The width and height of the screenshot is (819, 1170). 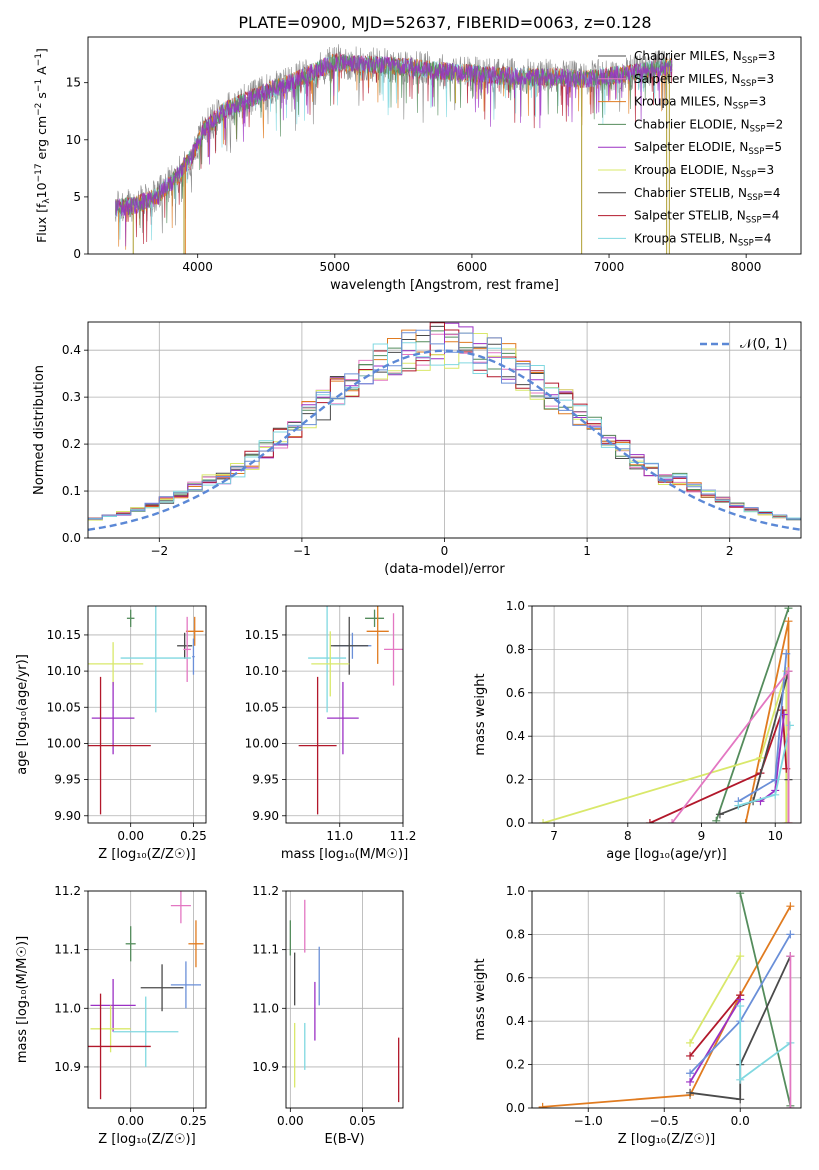 I want to click on y-axis-label: mass [log₁₀(M/M☉)], so click(x=22, y=999).